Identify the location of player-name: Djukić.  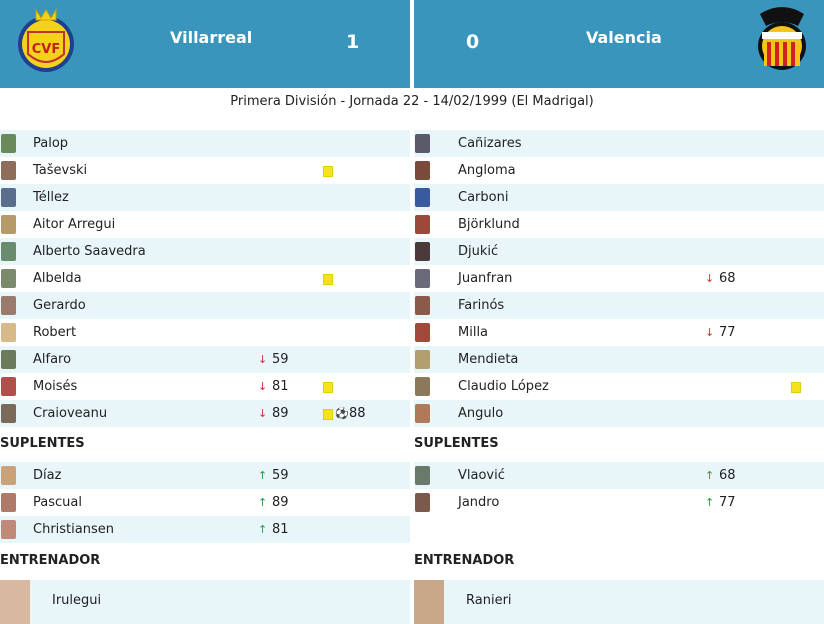
(478, 251).